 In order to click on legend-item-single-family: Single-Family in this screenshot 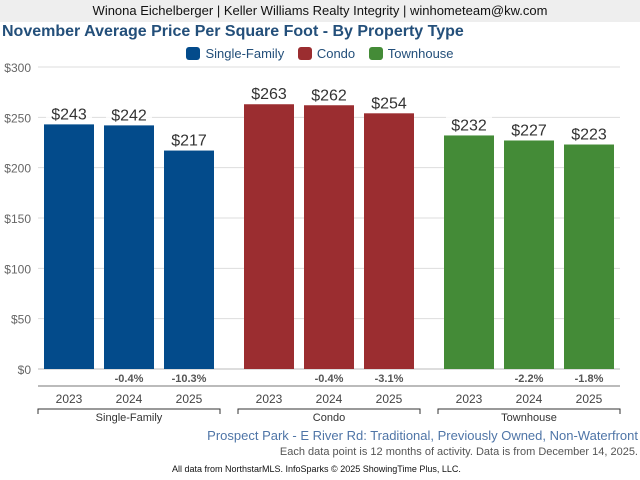, I will do `click(235, 53)`.